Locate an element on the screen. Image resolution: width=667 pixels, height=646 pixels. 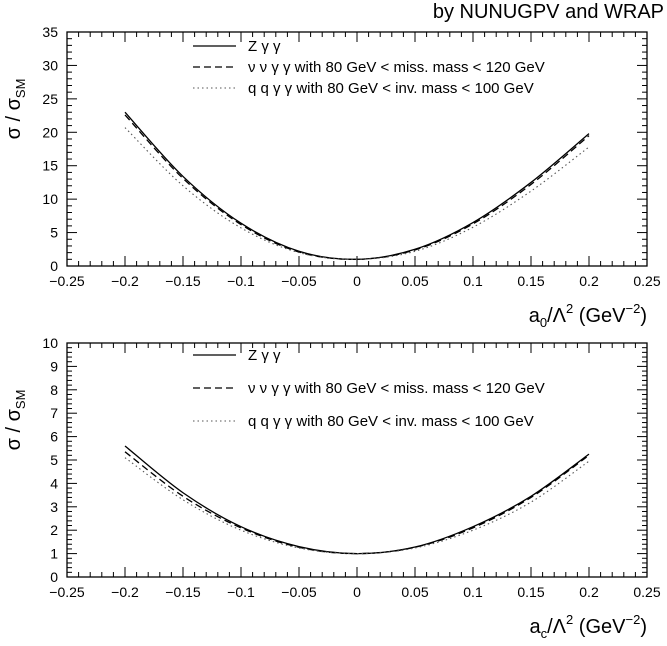
x-axis-label: a0/Λ2 (GeV−2) is located at coordinates (588, 315).